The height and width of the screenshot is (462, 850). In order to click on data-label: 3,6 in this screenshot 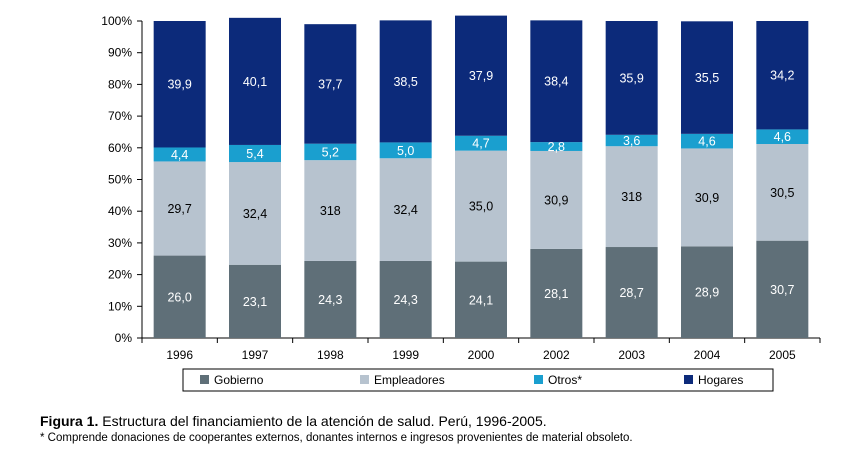, I will do `click(631, 141)`.